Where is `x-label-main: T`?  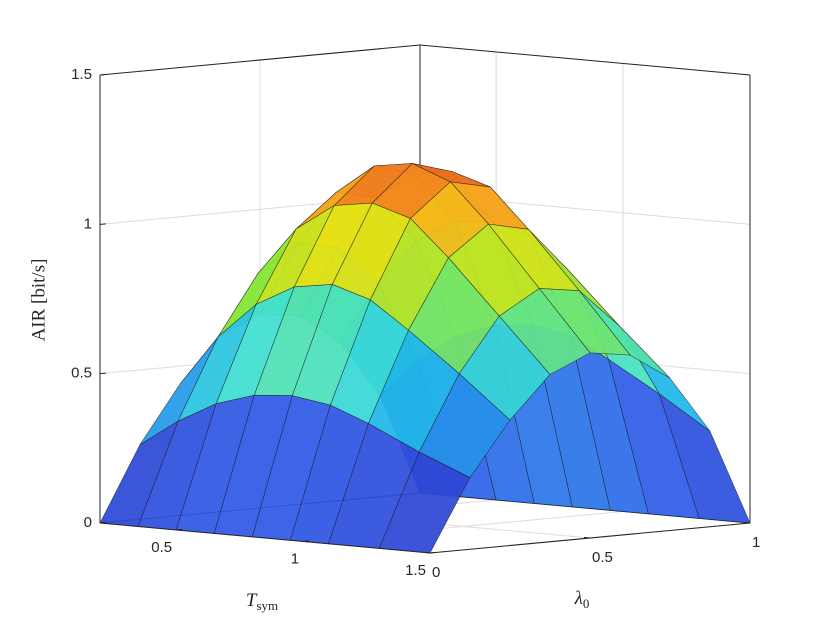
x-label-main: T is located at coordinates (252, 600).